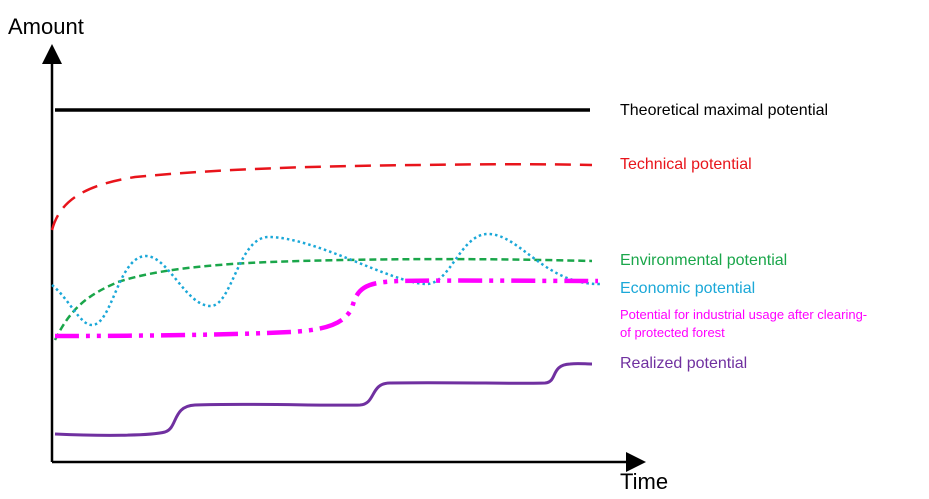  What do you see at coordinates (46, 26) in the screenshot?
I see `y-axis-label: Amount` at bounding box center [46, 26].